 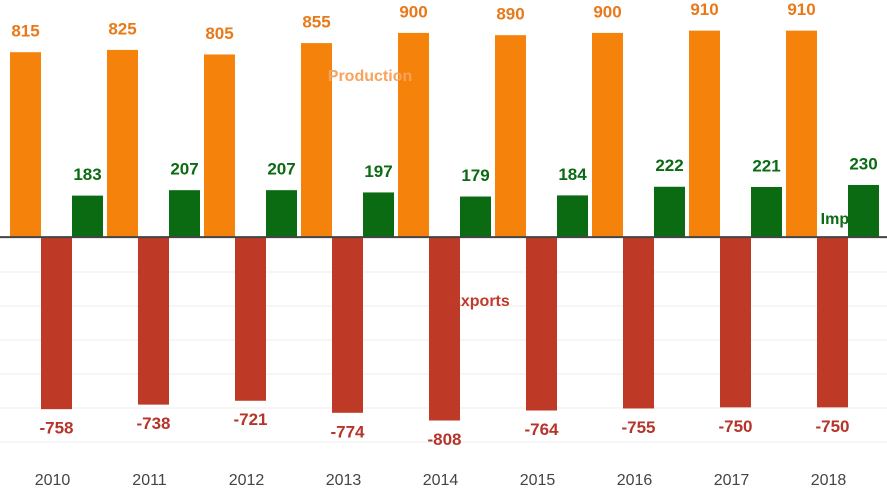 What do you see at coordinates (153, 423) in the screenshot?
I see `data-label: -738` at bounding box center [153, 423].